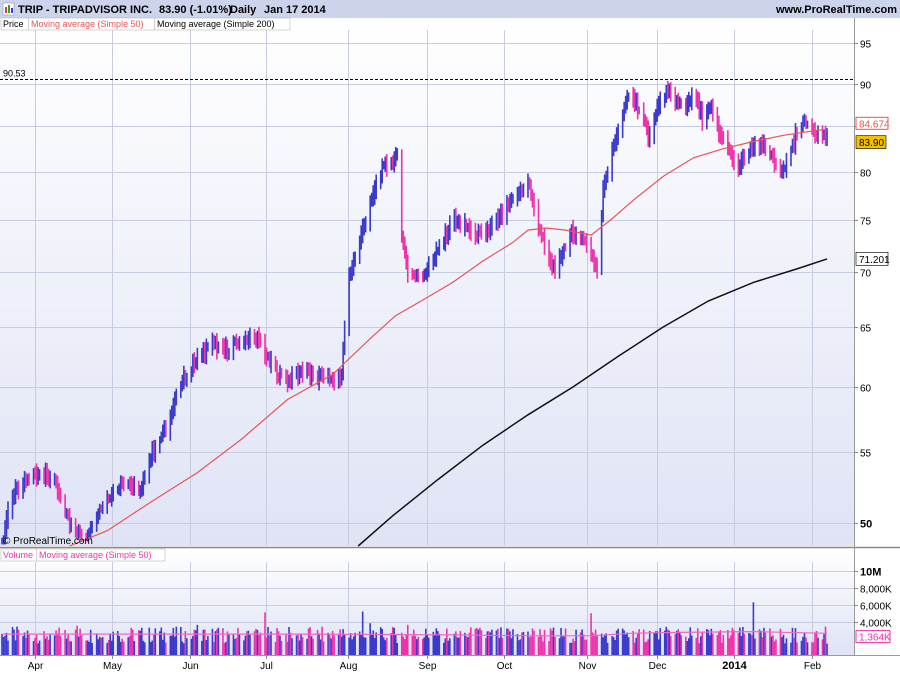 The image size is (900, 680). Describe the element at coordinates (428, 666) in the screenshot. I see `month-label: Sep` at that location.